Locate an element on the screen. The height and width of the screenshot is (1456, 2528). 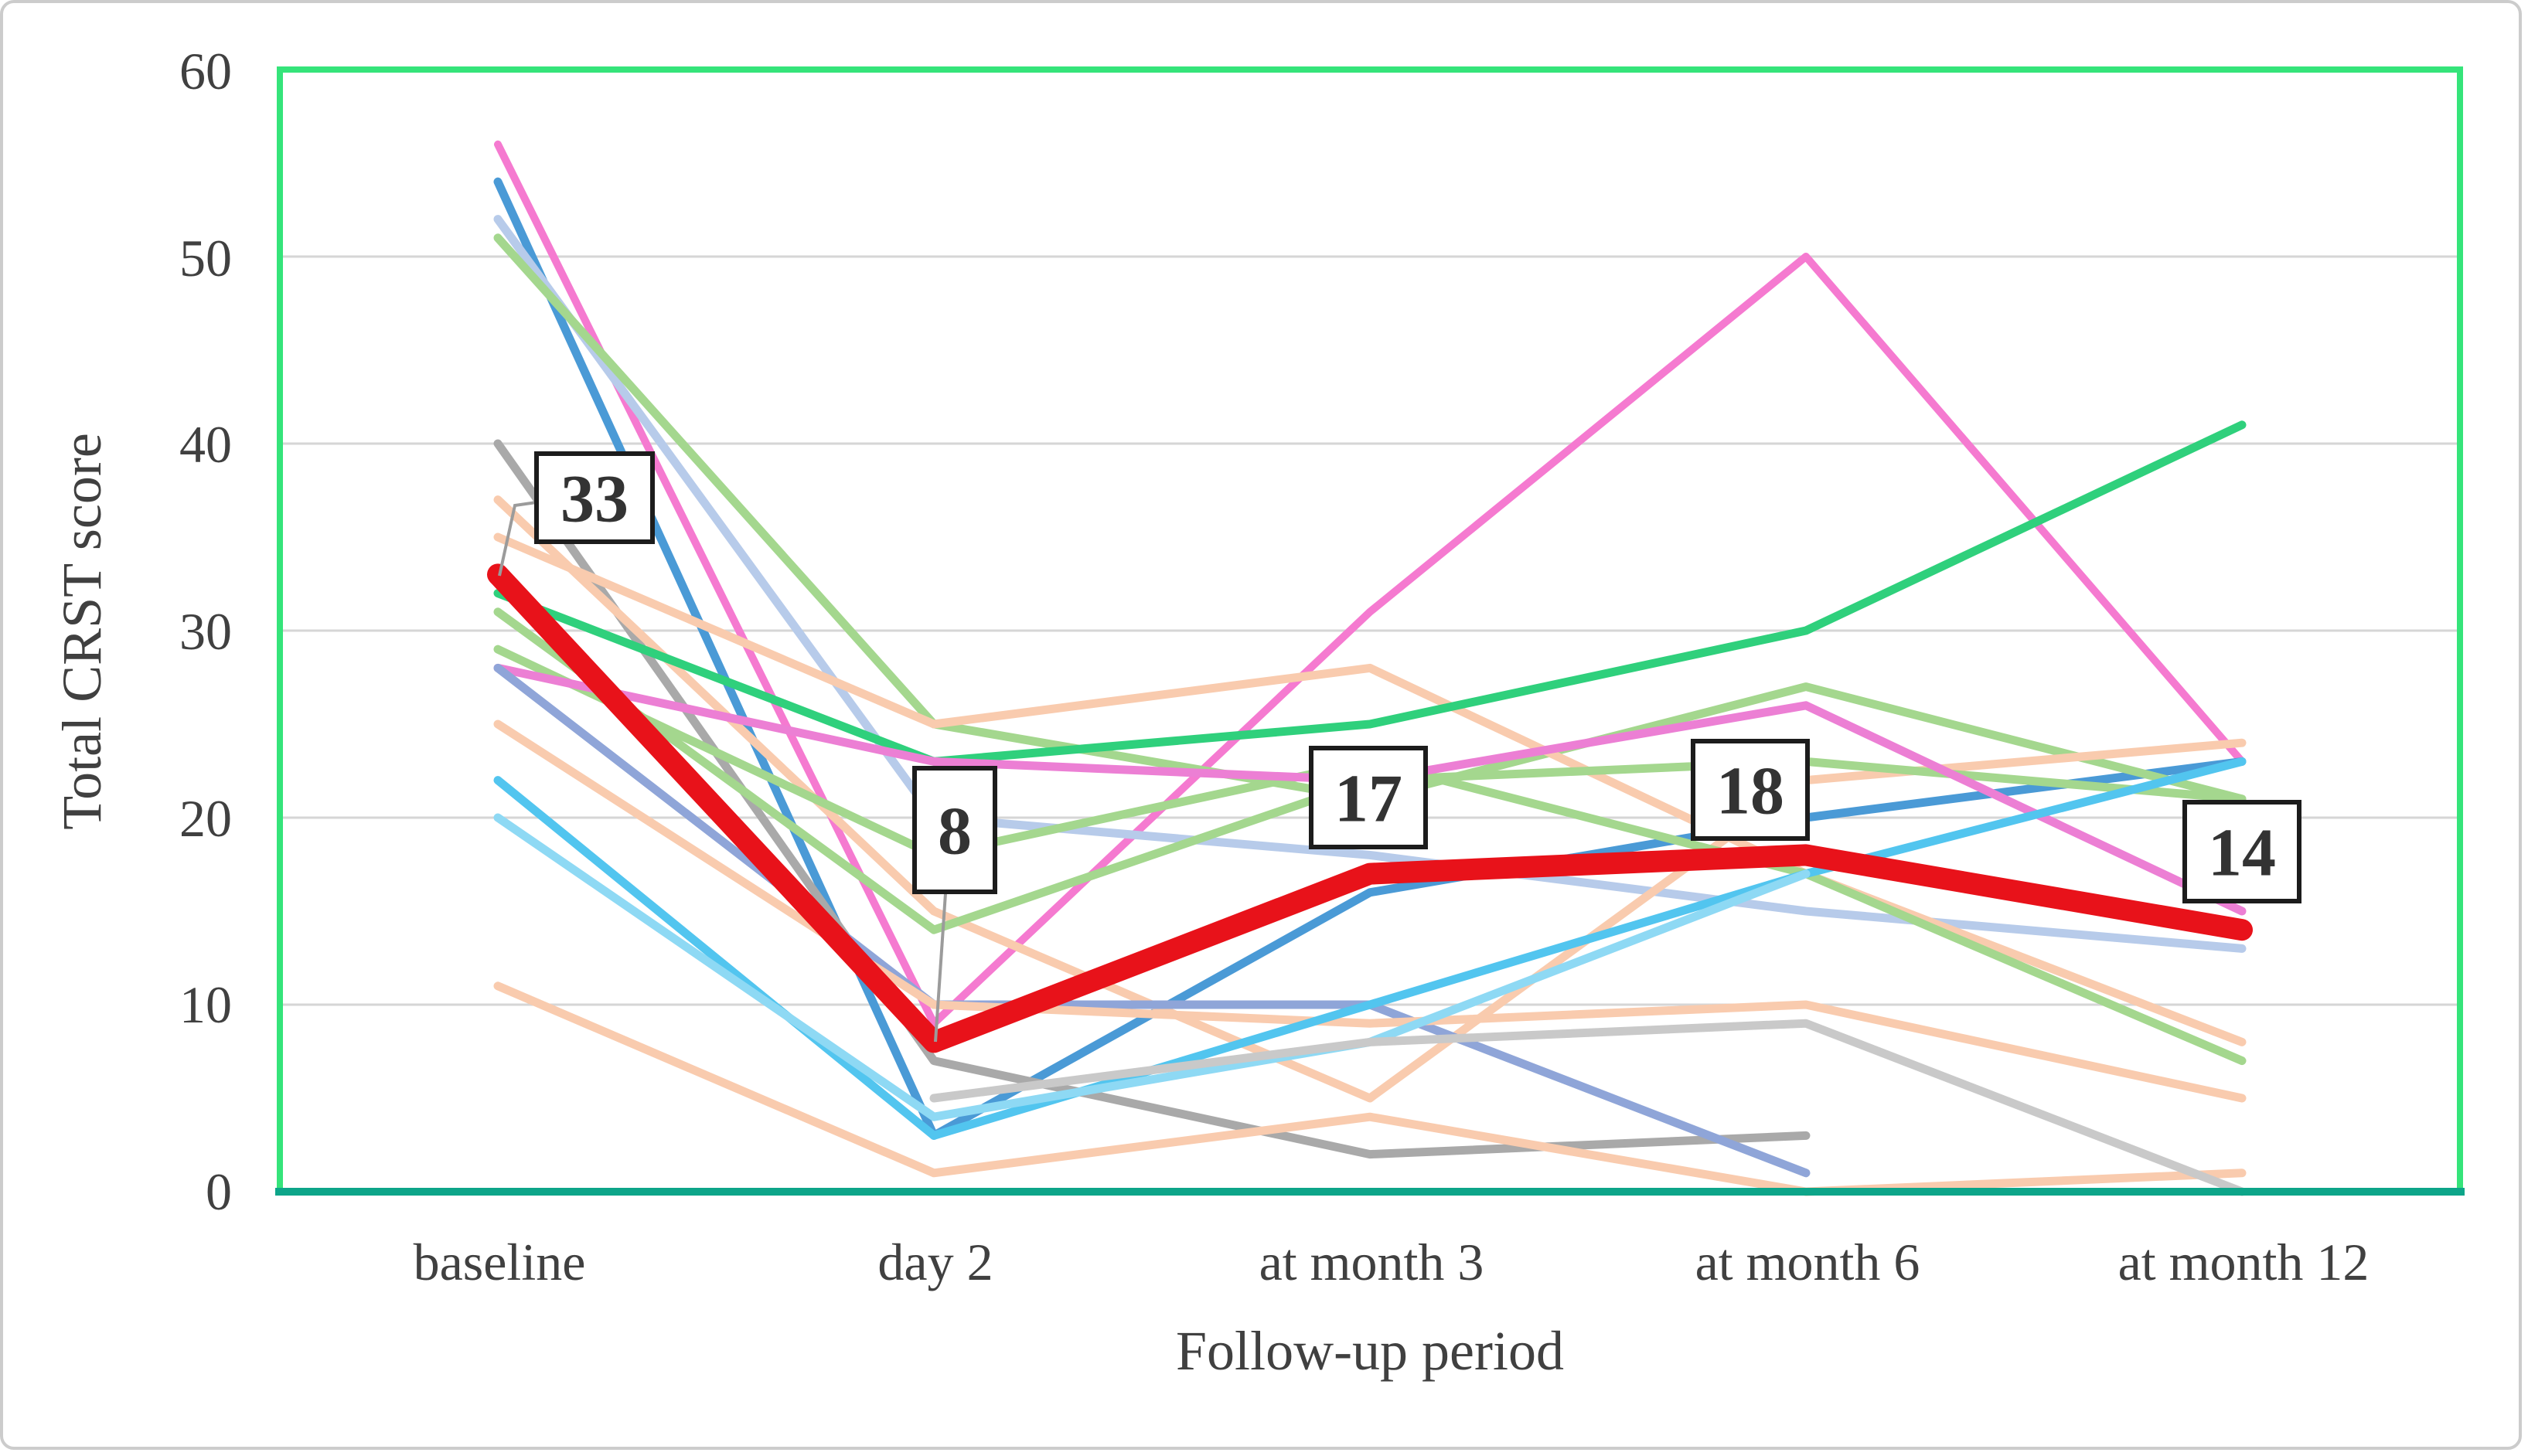
label-text-18: 18 is located at coordinates (1750, 792).